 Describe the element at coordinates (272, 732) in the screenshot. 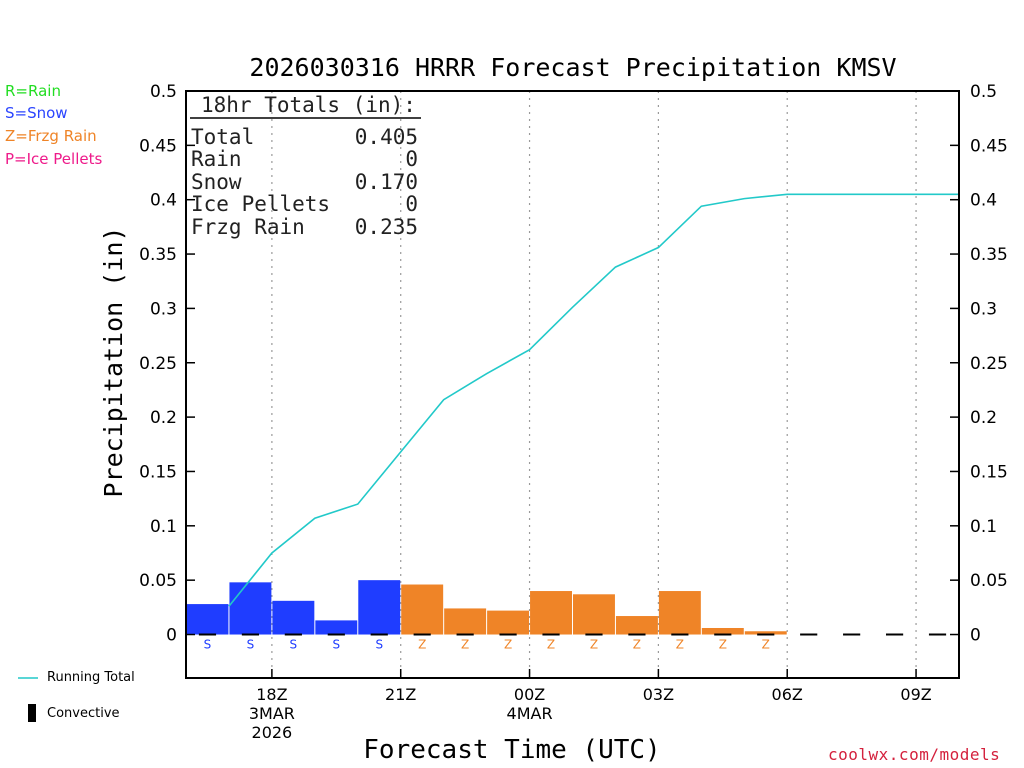

I see `x-tick-label: 2026` at that location.